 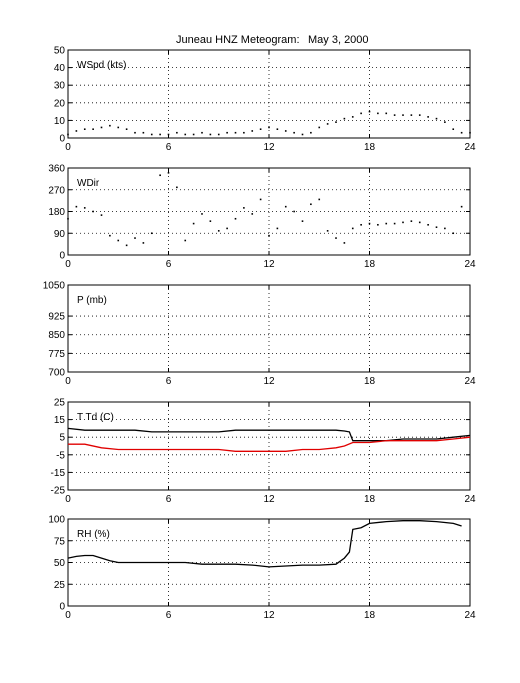 What do you see at coordinates (56, 335) in the screenshot?
I see `y-tick-label: 850` at bounding box center [56, 335].